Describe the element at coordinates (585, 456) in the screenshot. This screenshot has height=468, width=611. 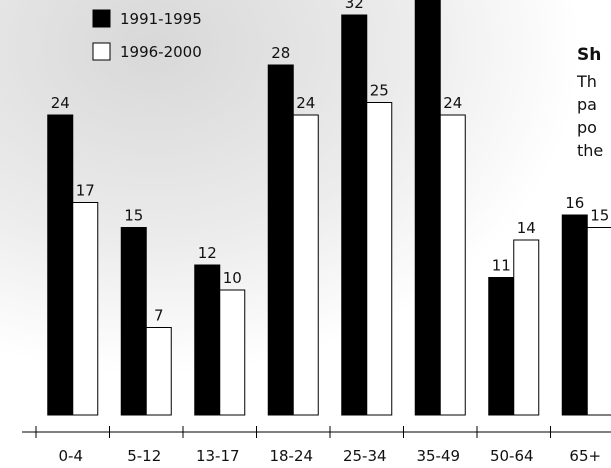
I see `x-tick-label: 65+` at that location.